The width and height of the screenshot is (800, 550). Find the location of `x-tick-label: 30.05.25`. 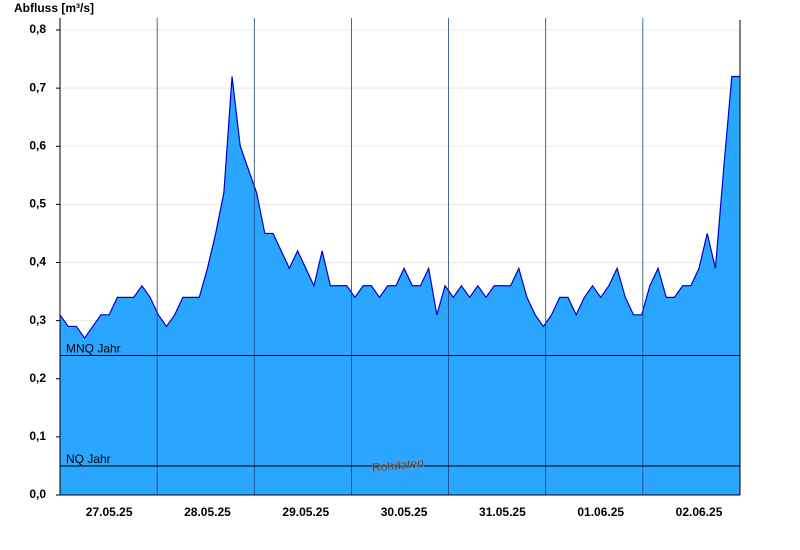

x-tick-label: 30.05.25 is located at coordinates (404, 512).